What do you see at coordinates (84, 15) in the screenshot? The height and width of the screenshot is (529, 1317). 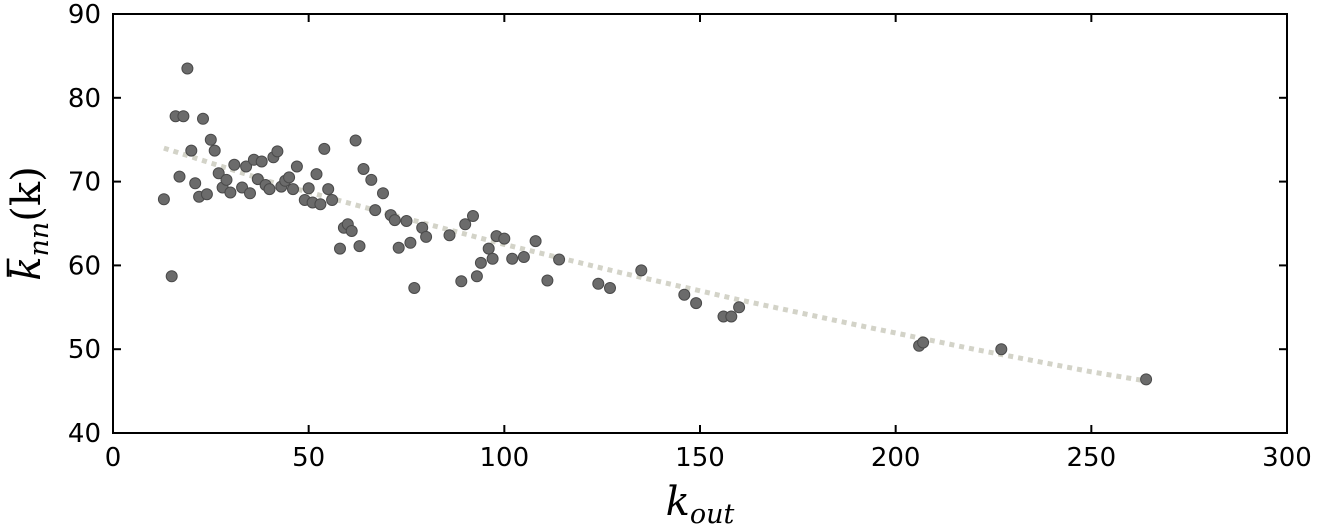 I see `y-tick-label: 90` at bounding box center [84, 15].